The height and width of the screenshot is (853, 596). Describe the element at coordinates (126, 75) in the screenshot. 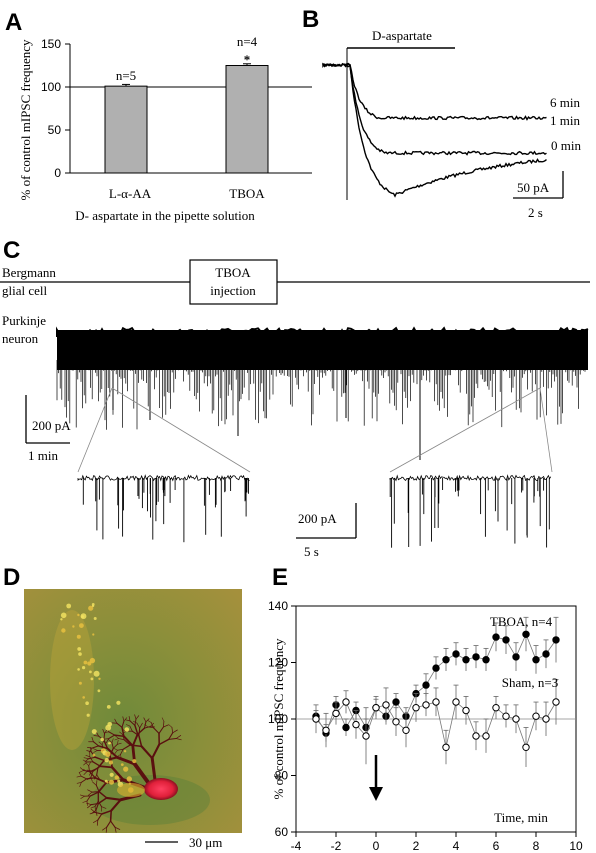

I see `a-n-label-1: n=5` at that location.